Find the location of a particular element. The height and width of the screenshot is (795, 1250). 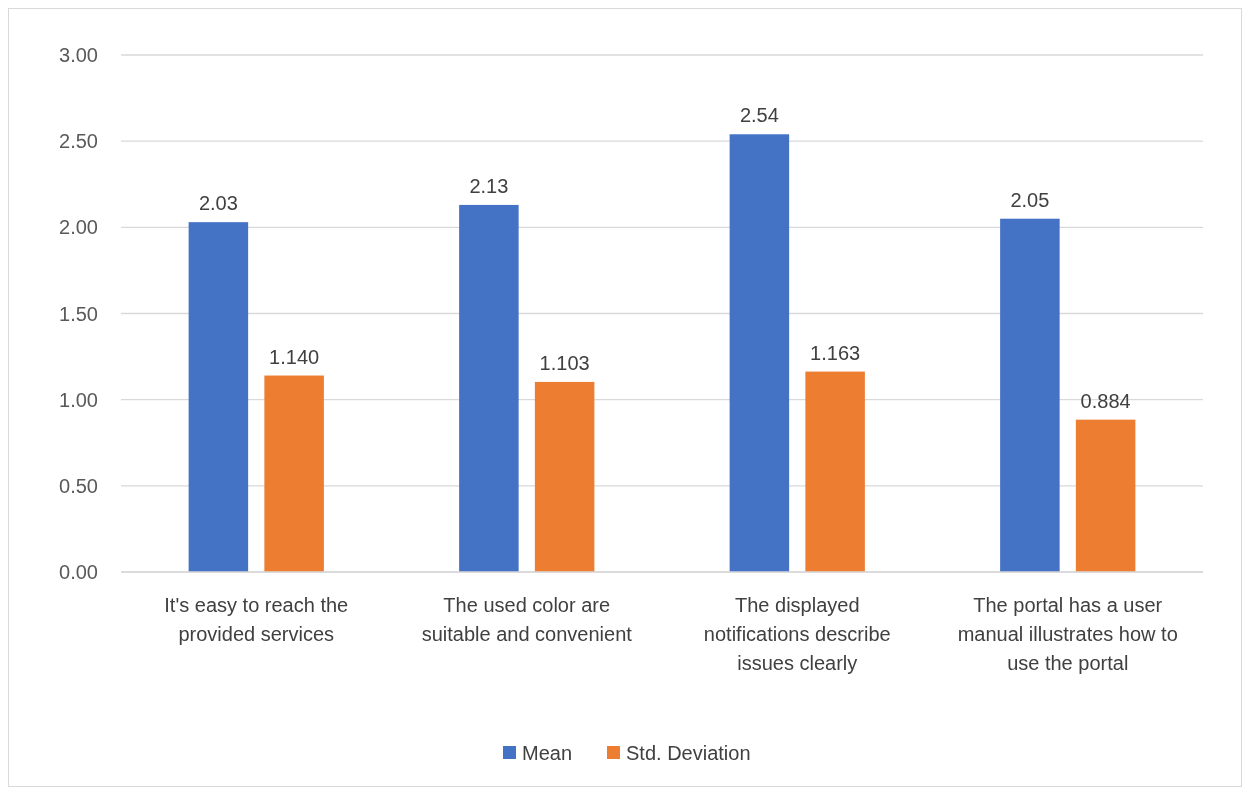

data-label: 0.884 is located at coordinates (1105, 400).